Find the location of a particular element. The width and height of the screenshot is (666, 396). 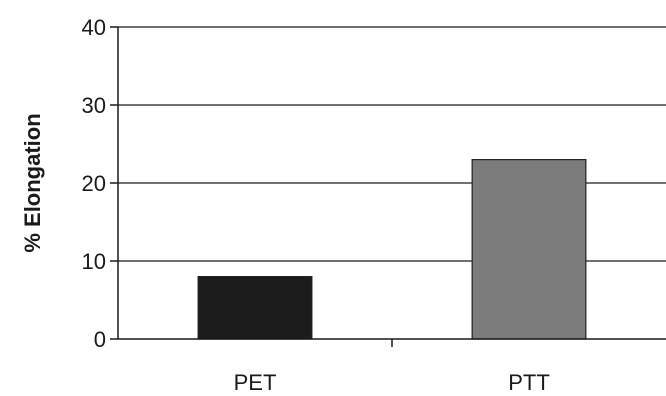

bar-pet is located at coordinates (255, 308).